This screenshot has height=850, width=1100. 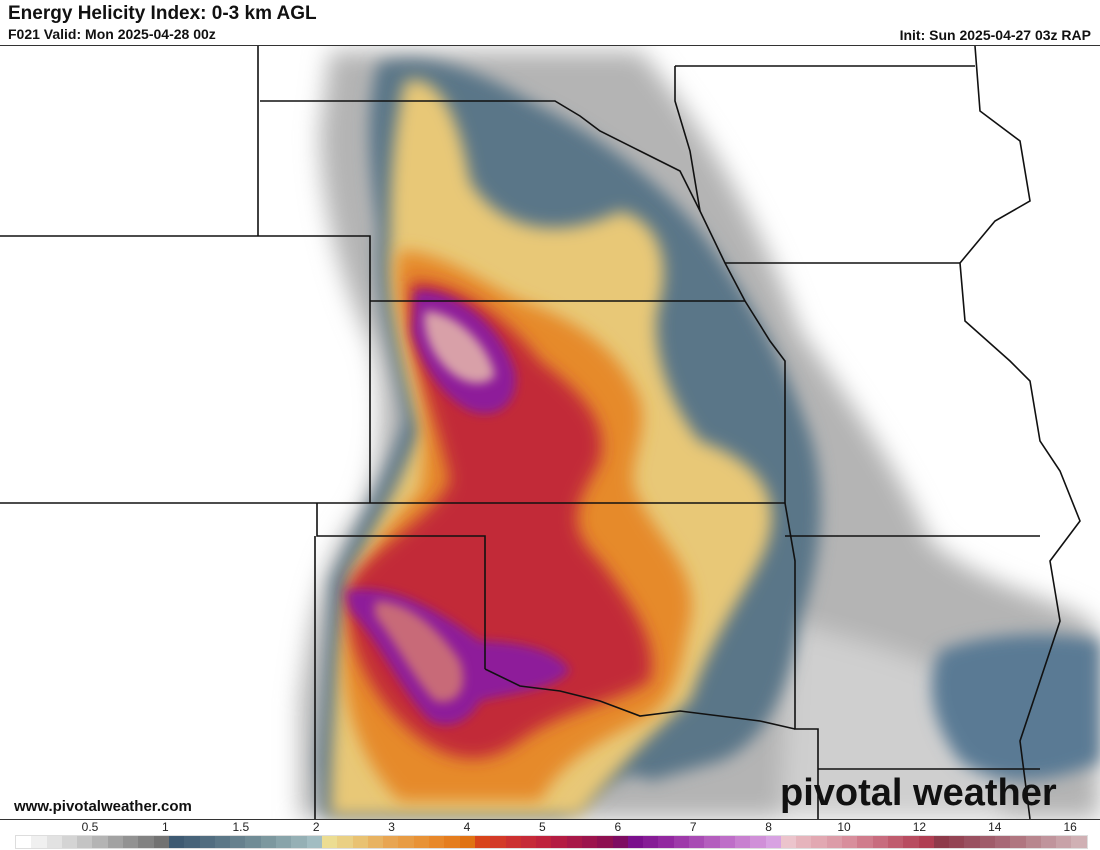 What do you see at coordinates (550, 827) in the screenshot?
I see `colorbar-ticks: 0.5 1 1.5 2 3 4 5 6 7 8 10 12 14 16` at bounding box center [550, 827].